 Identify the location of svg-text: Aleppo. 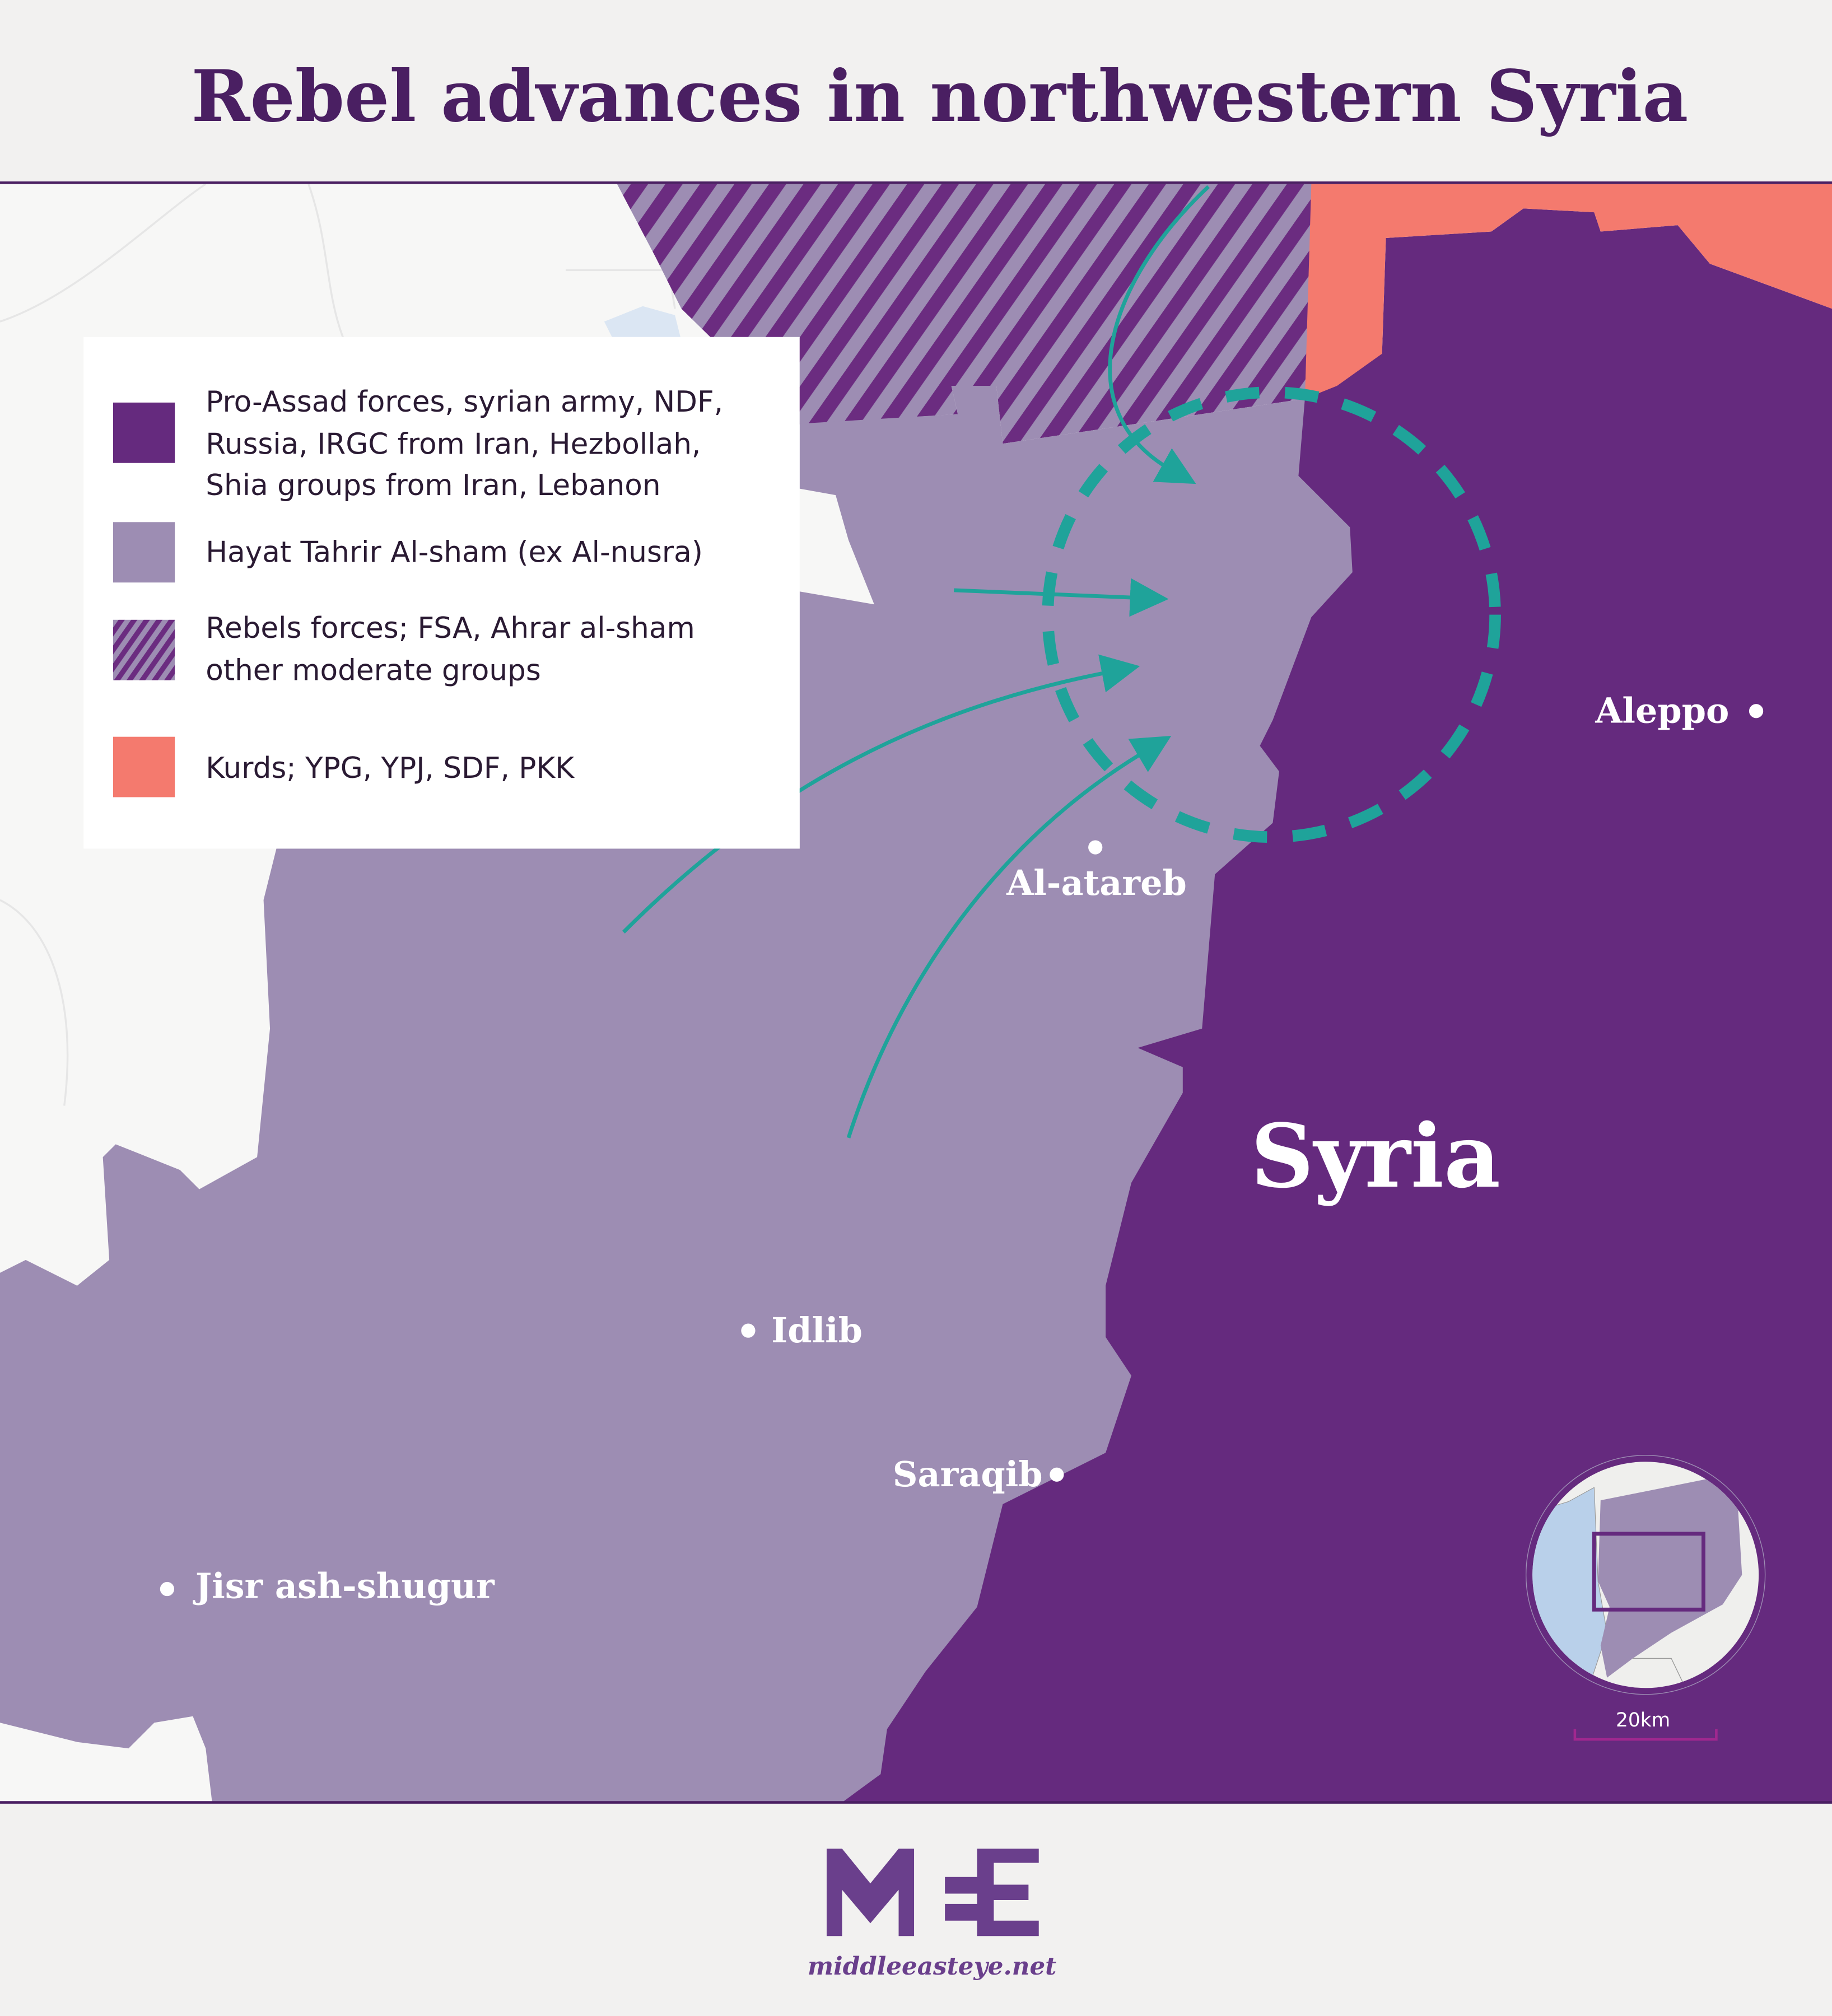
(1662, 711).